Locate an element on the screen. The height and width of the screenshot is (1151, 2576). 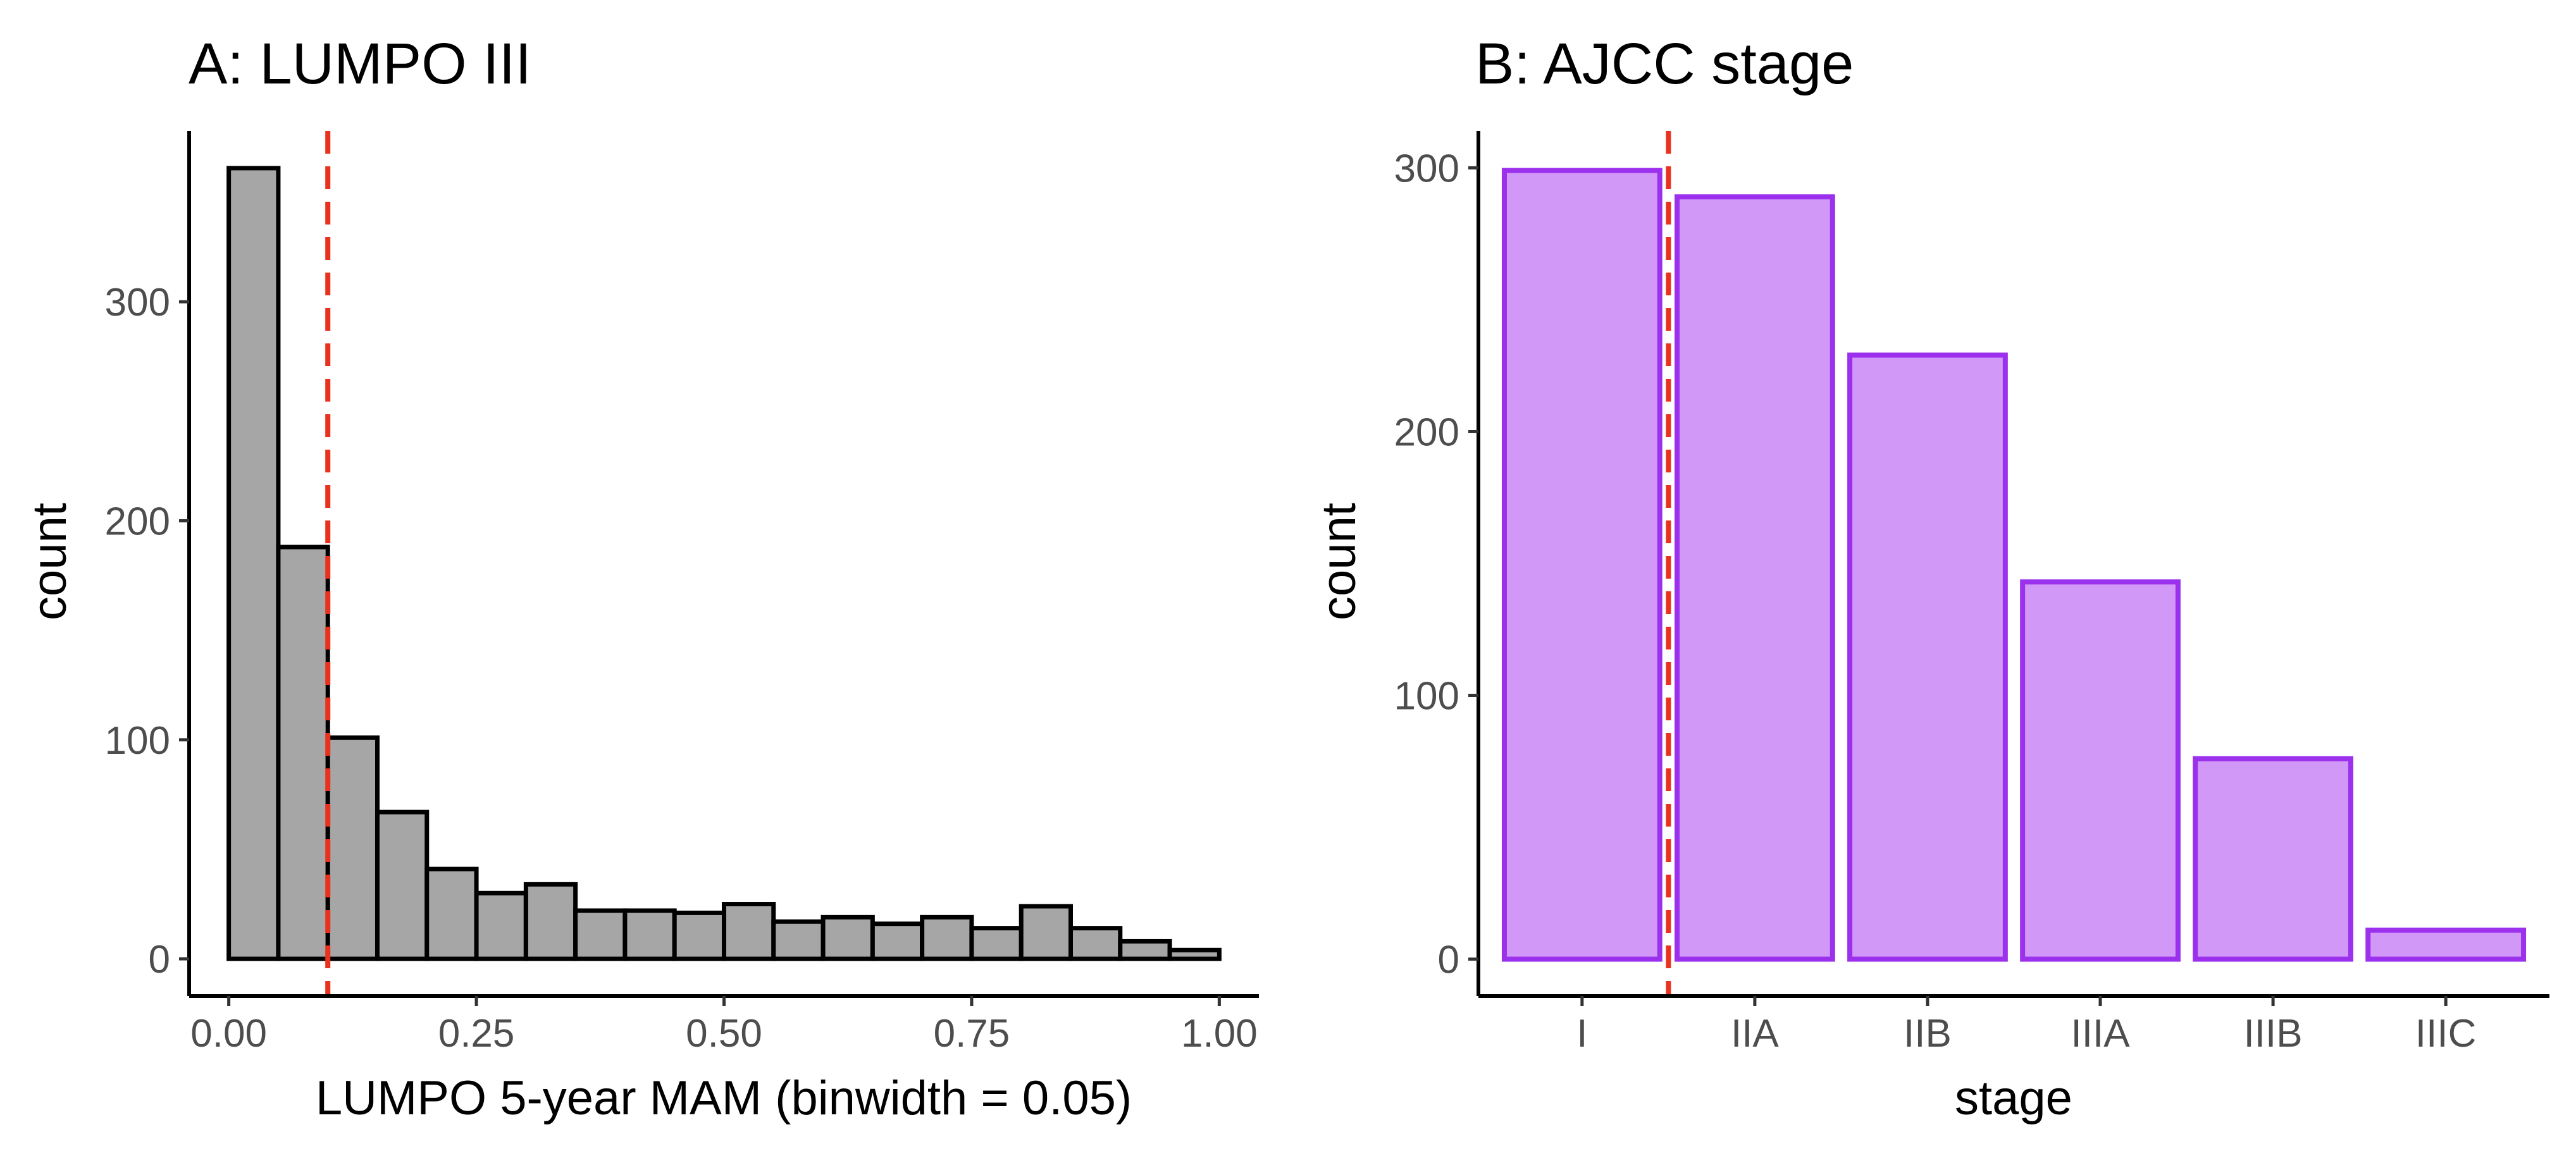
panel-b-y-tick-label: 0 is located at coordinates (1449, 960).